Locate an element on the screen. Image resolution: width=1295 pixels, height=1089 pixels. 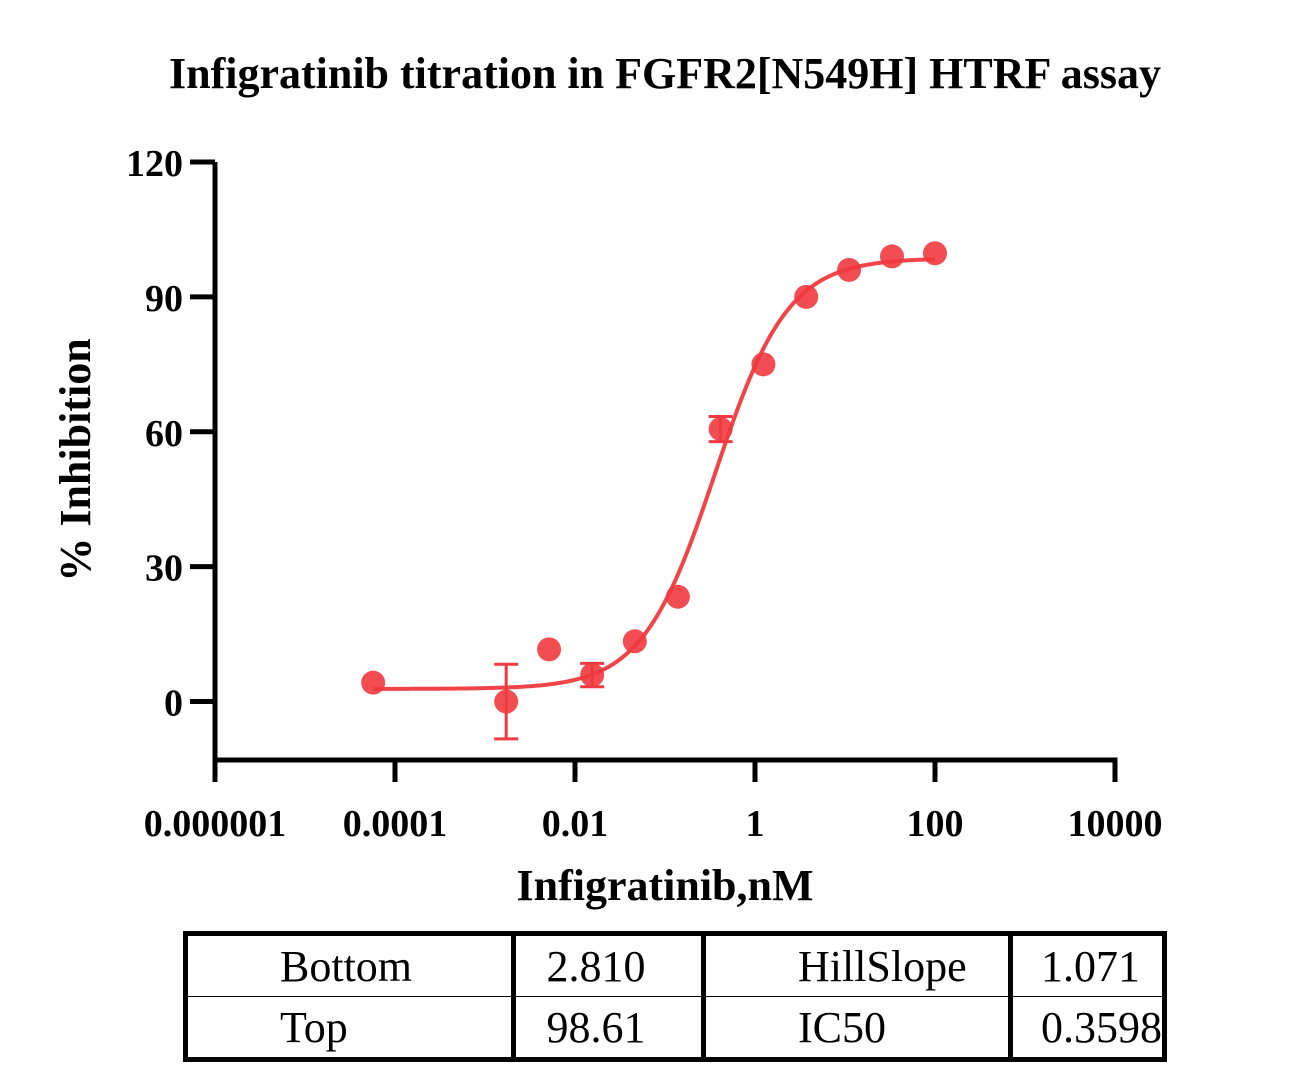
param-name-ic50: IC50 is located at coordinates (855, 1028).